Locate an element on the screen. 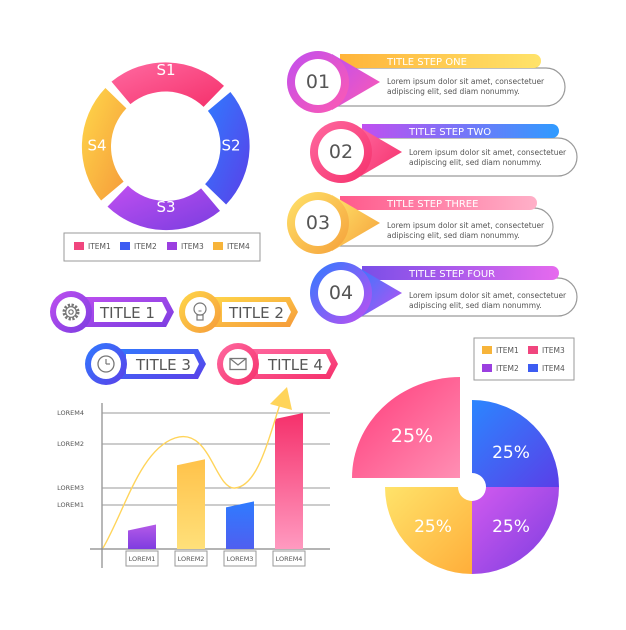 The height and width of the screenshot is (630, 626). step-03-title: TITLE STEP THREE is located at coordinates (432, 204).